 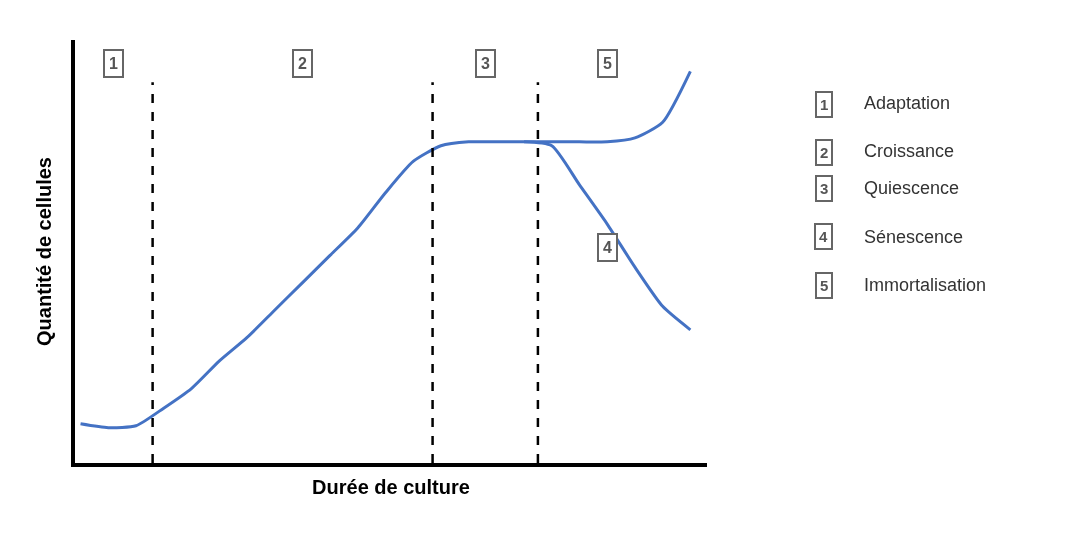 I want to click on text: Immortalisation, so click(x=925, y=285).